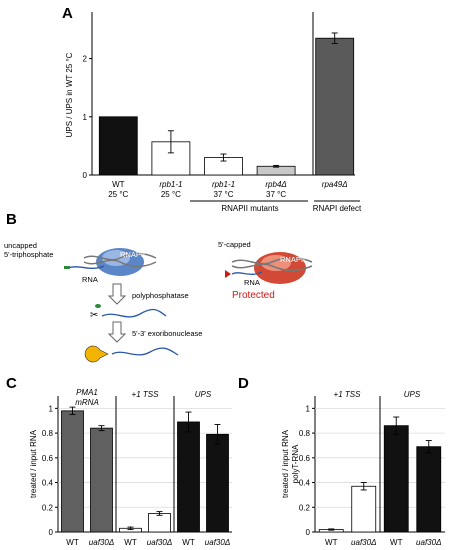 The image size is (450, 550). I want to click on y-axis-label-2: polyT-RNA, so click(295, 463).